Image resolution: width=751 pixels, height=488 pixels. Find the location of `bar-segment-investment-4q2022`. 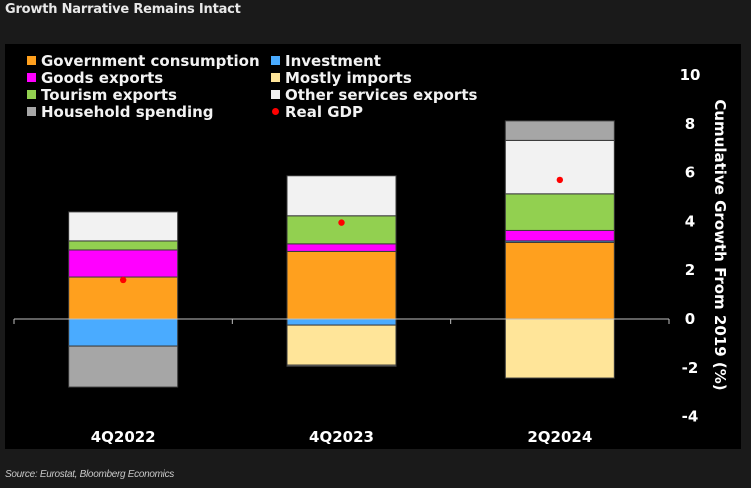

bar-segment-investment-4q2022 is located at coordinates (123, 332).